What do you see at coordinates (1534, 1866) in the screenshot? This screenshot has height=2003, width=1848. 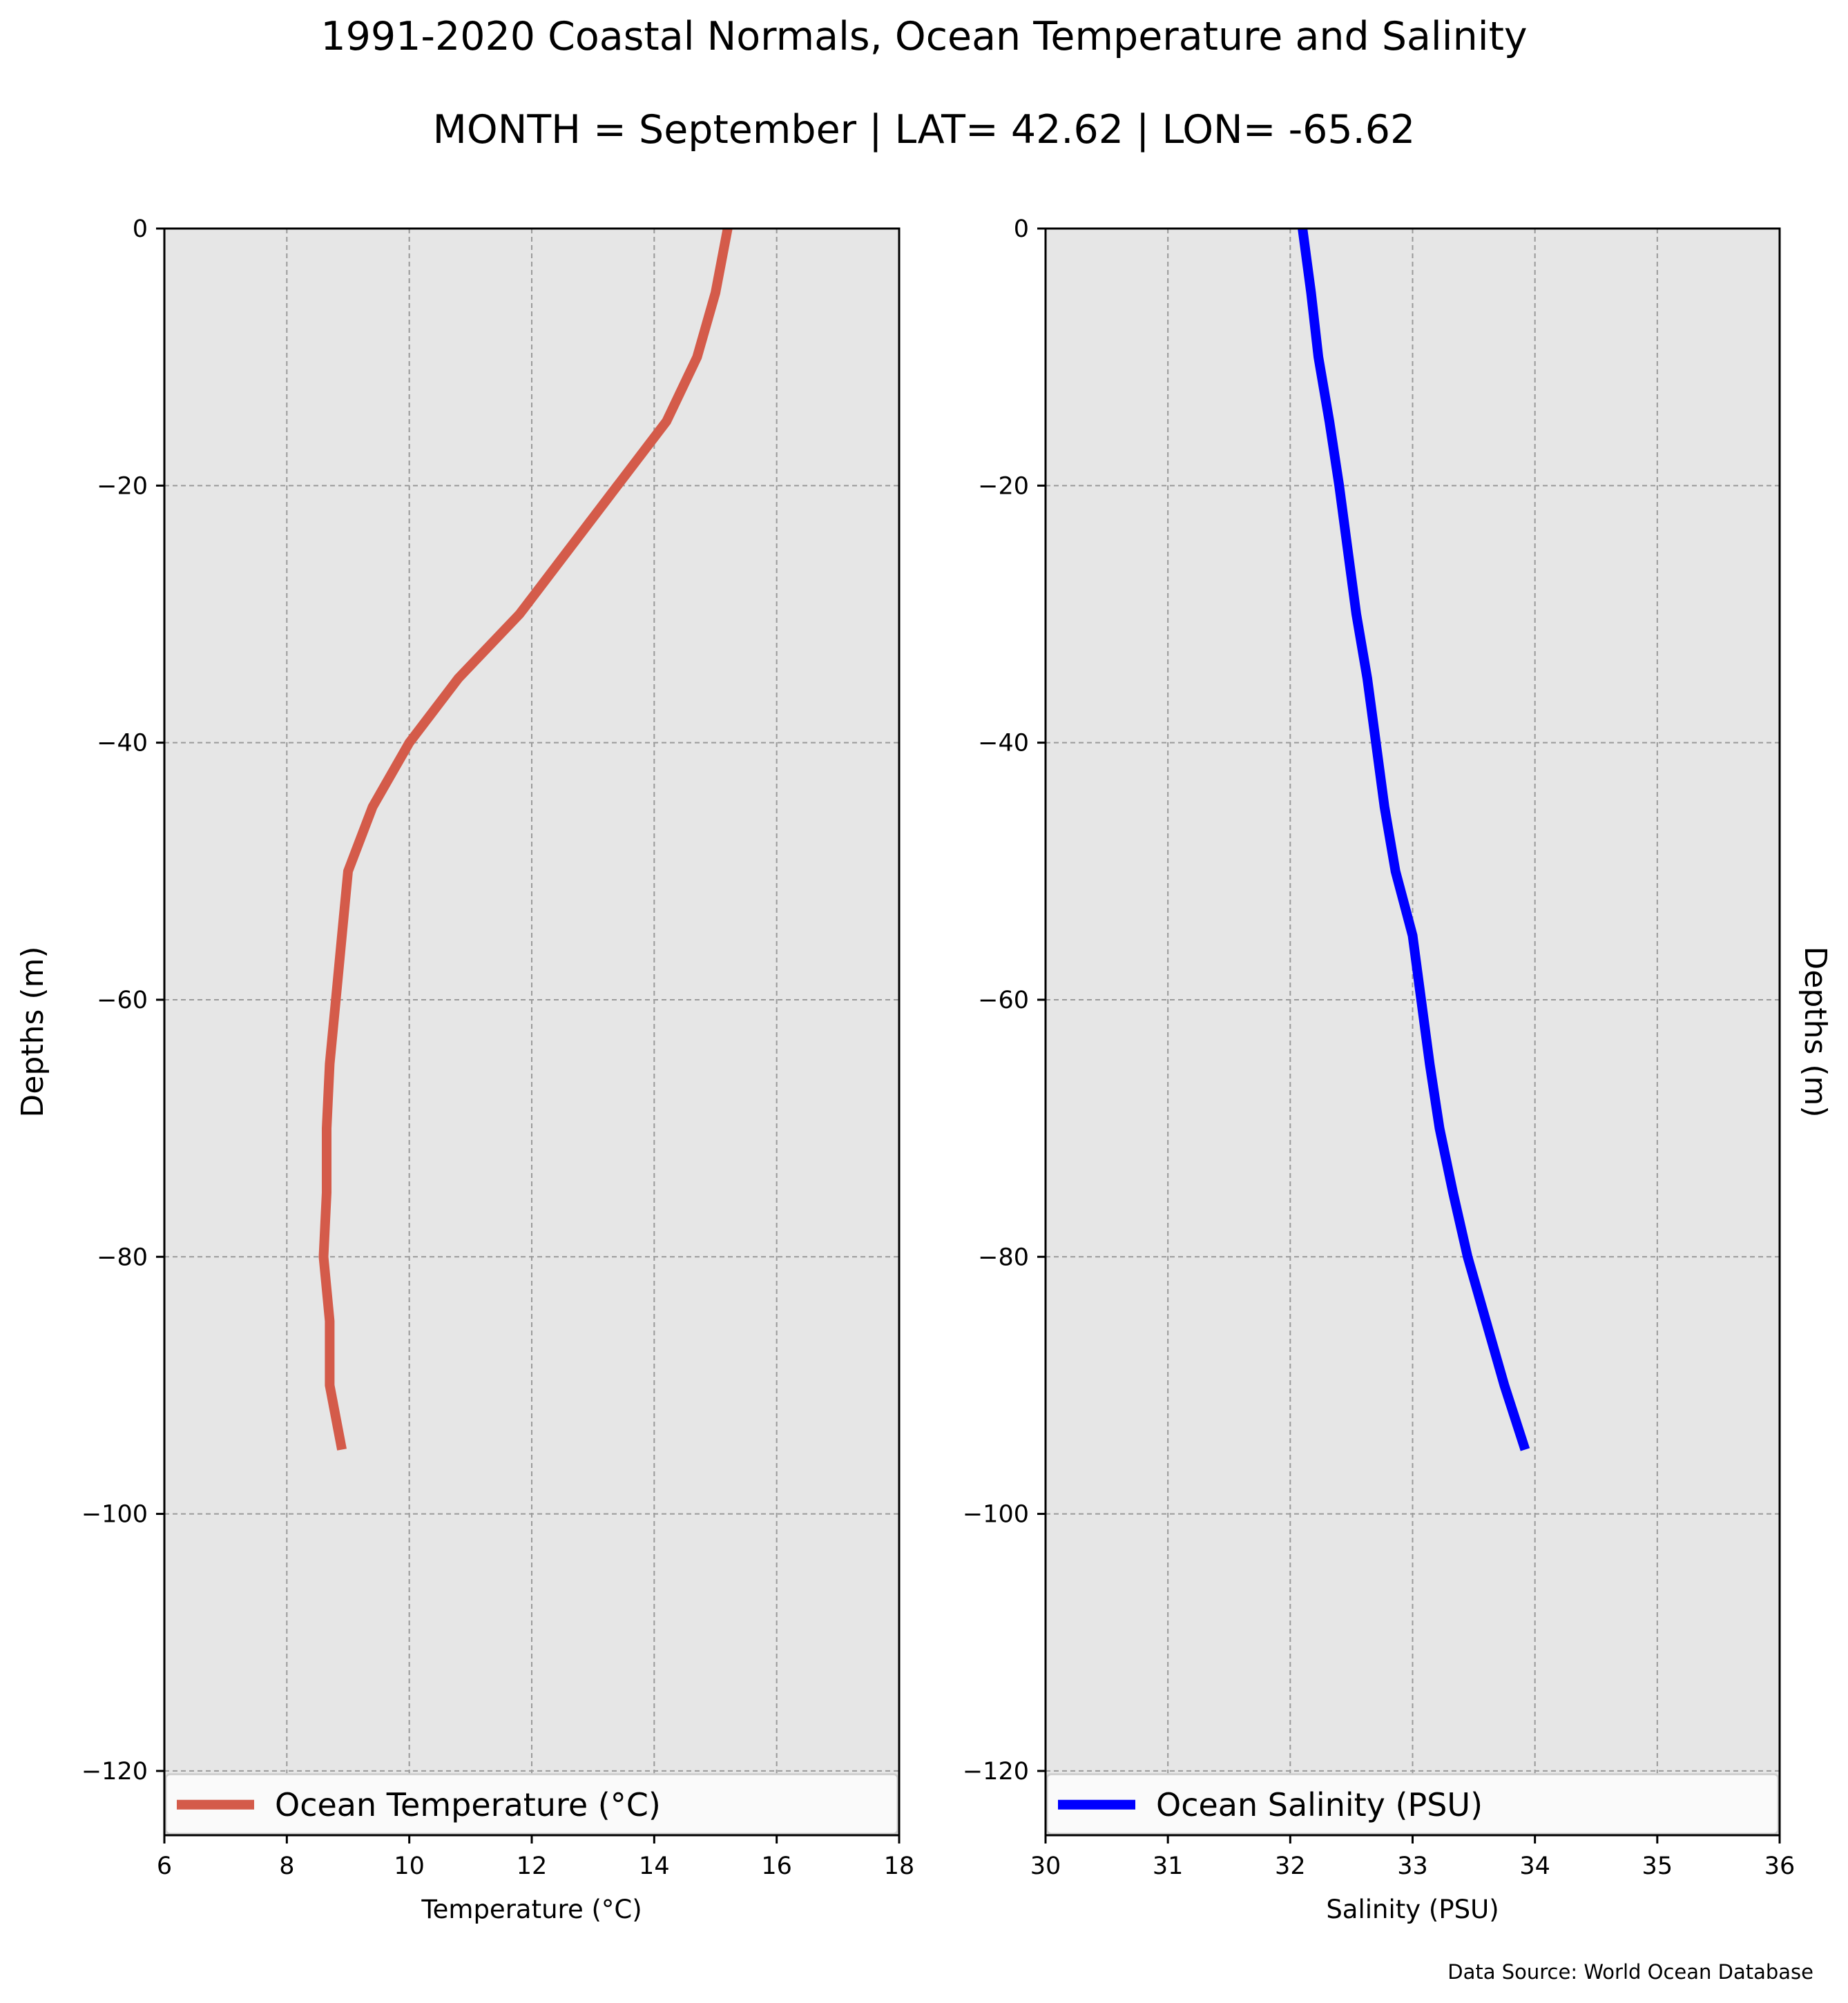 I see `salinity-x-tick-label: 34` at bounding box center [1534, 1866].